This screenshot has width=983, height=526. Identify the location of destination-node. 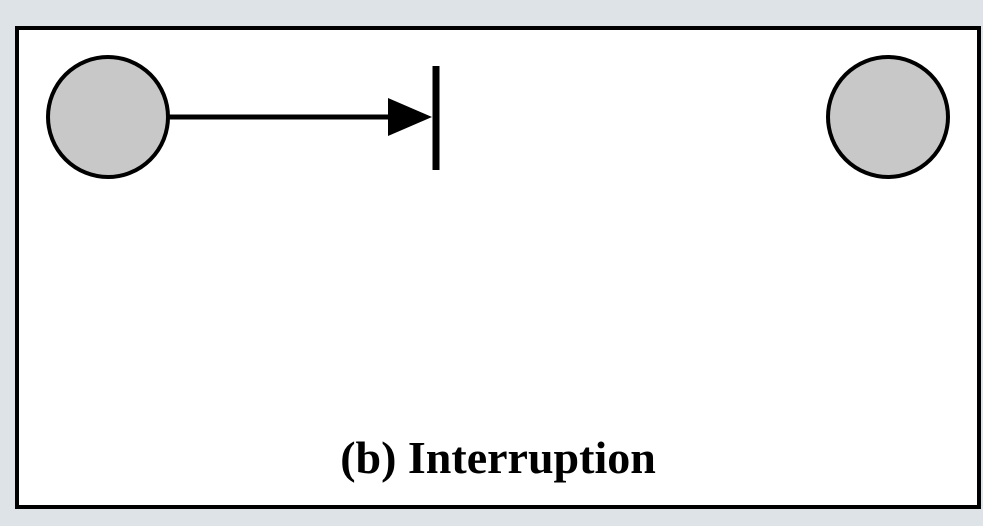
(888, 117).